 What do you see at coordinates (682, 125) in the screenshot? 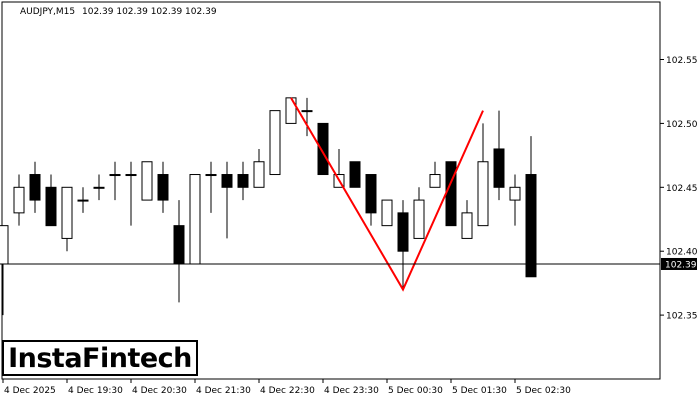
I see `y-tick-label: 102.50` at bounding box center [682, 125].